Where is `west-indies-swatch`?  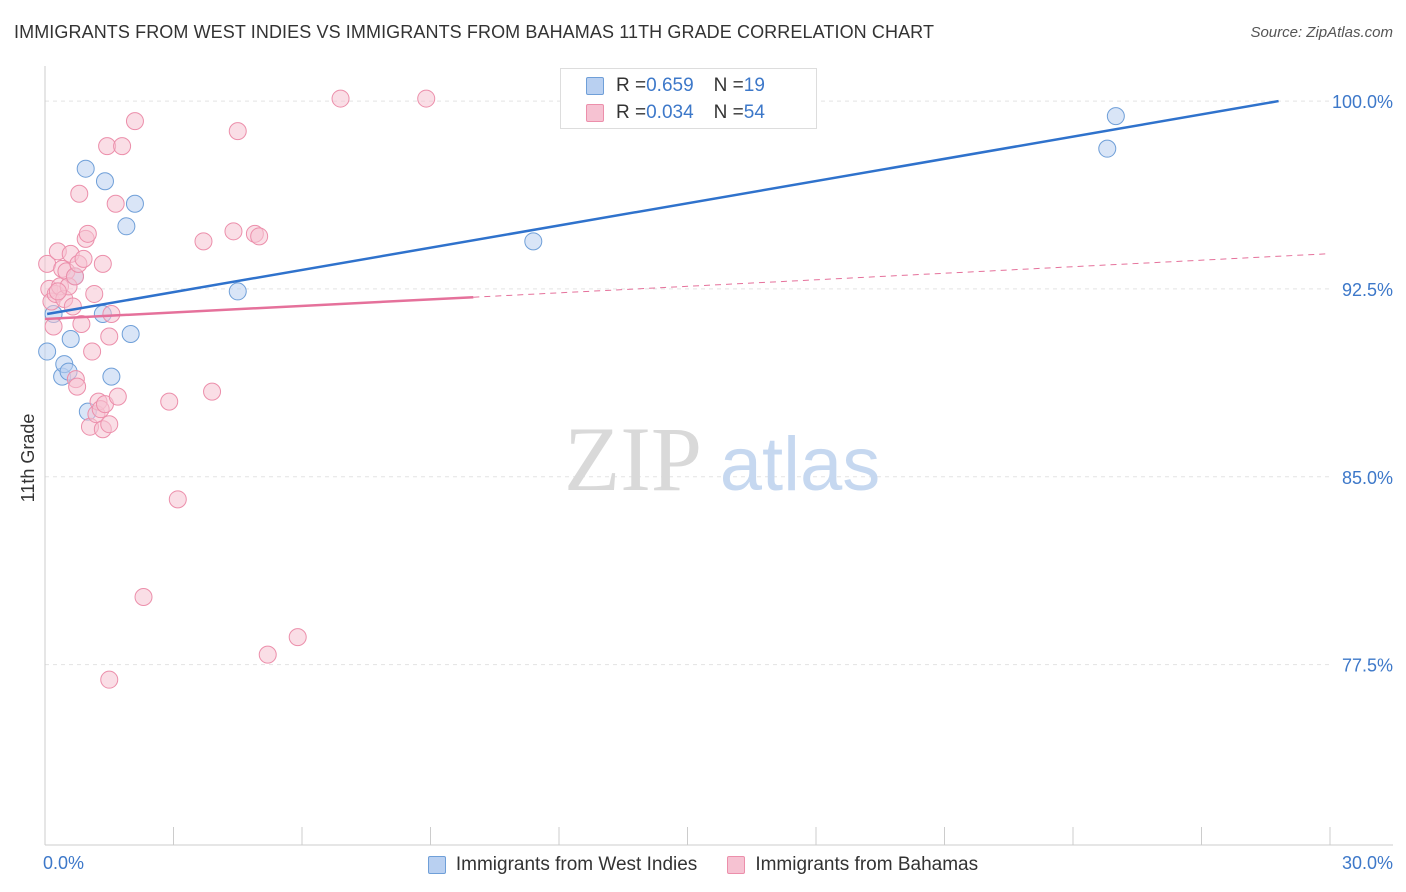
west-indies-swatch is located at coordinates (595, 86).